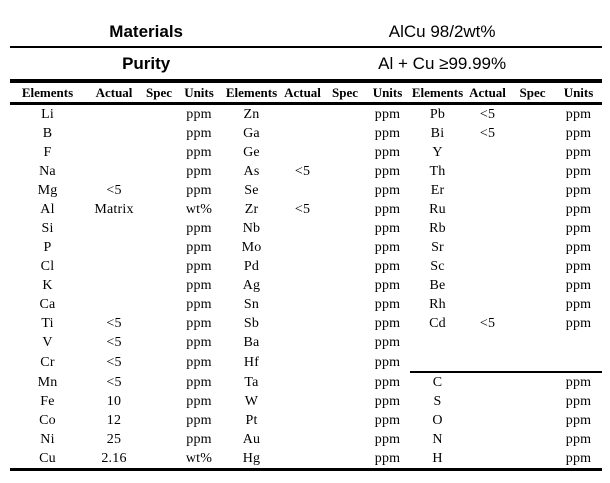  Describe the element at coordinates (47, 190) in the screenshot. I see `element-cell: Mg` at that location.